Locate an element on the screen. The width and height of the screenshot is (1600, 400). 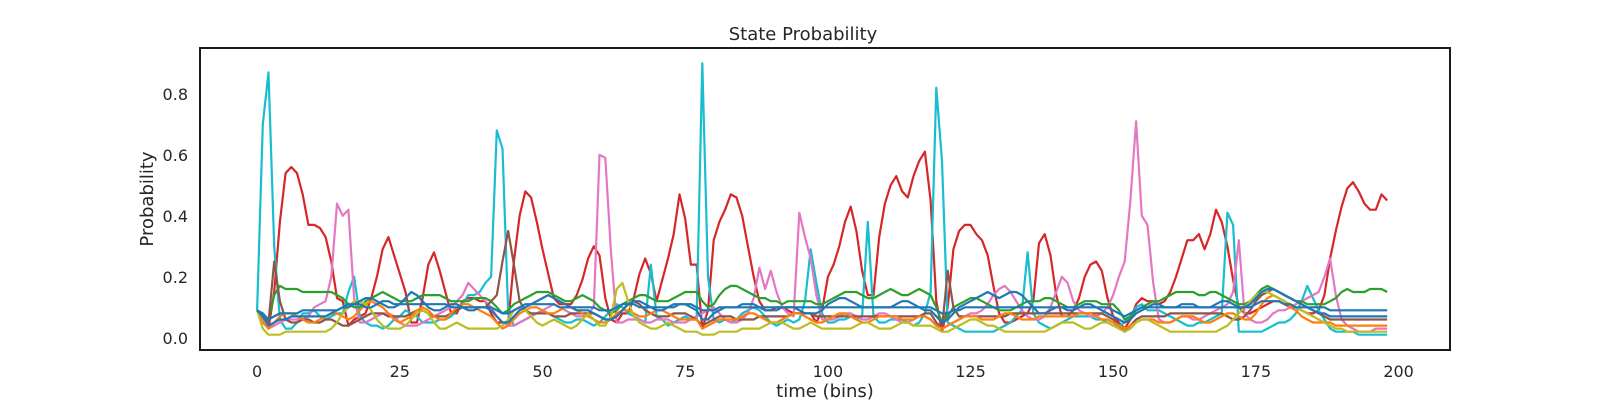
x-tick-label: 175 is located at coordinates (1256, 371).